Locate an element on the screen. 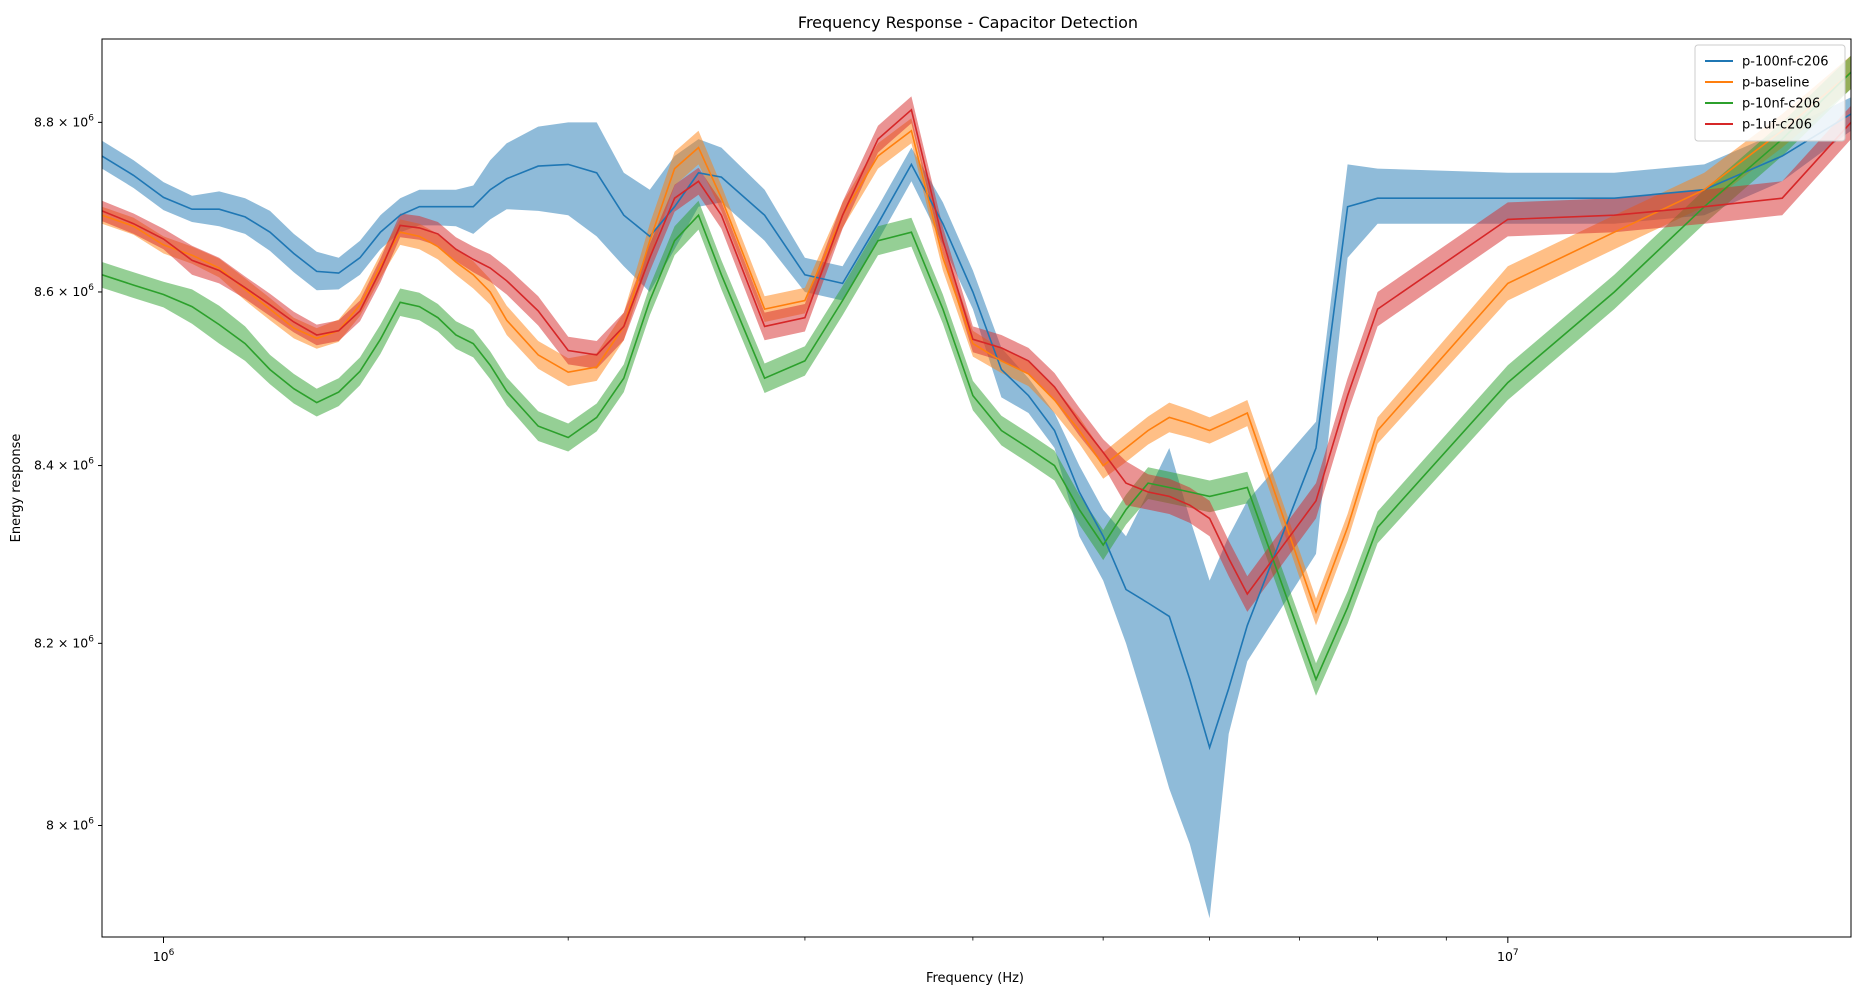  y-axis-label: Energy response is located at coordinates (16, 488).